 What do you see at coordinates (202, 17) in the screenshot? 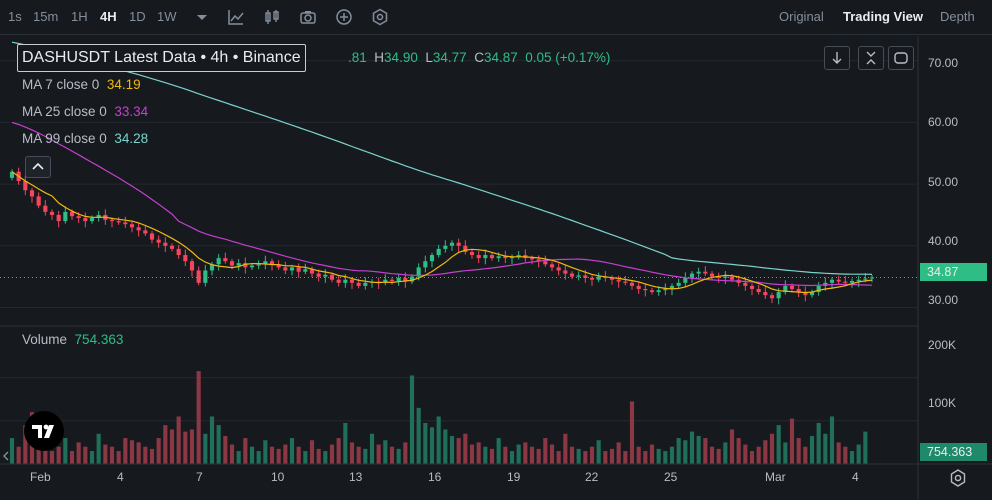
I see `dropdown-icon` at bounding box center [202, 17].